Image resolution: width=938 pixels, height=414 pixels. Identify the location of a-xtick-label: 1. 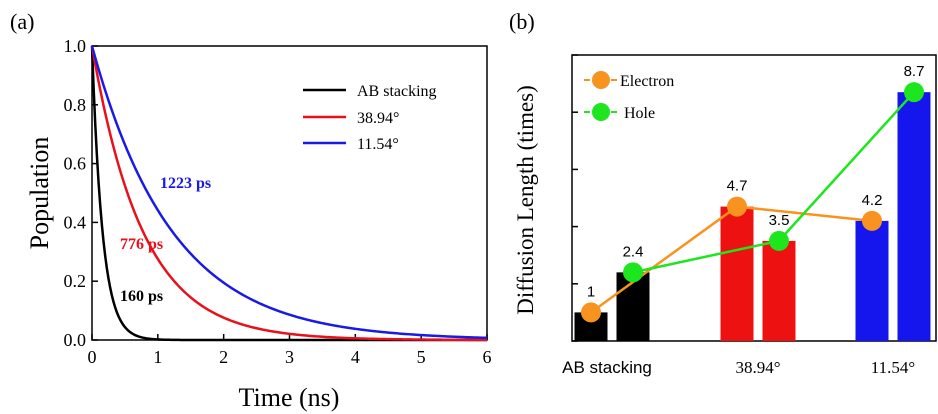
(157, 357).